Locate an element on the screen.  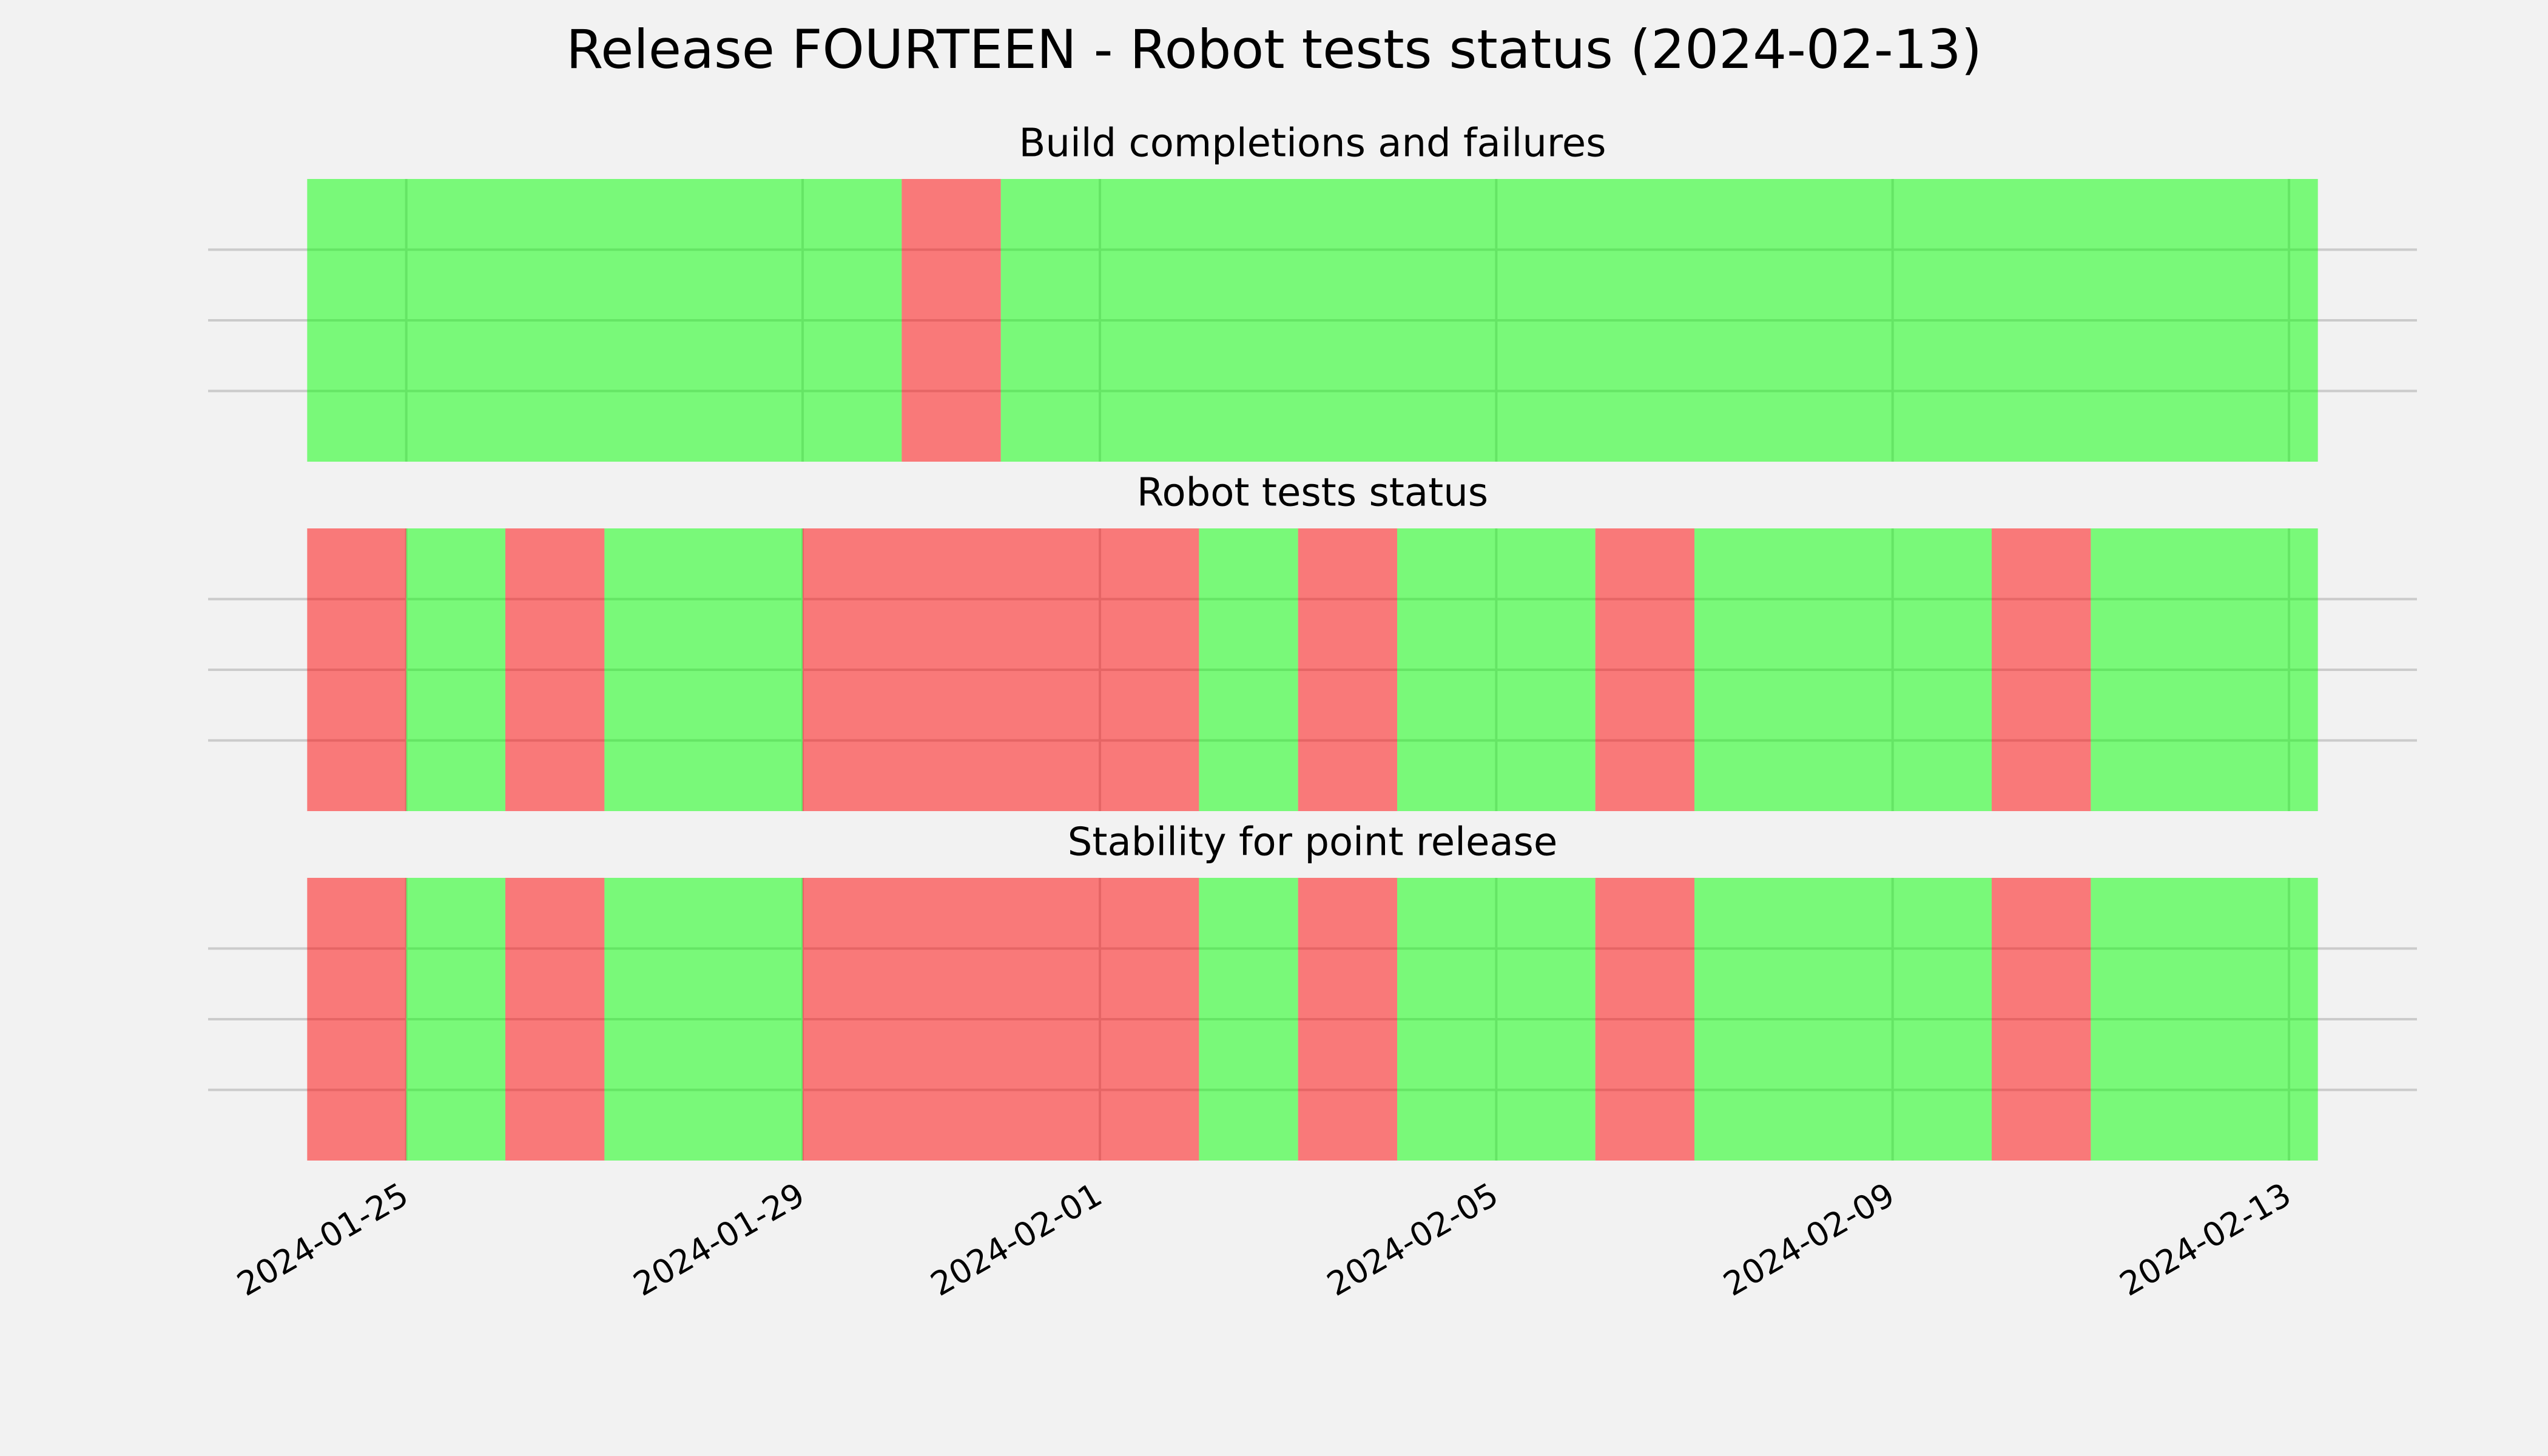
panel-title: Build completions and failures is located at coordinates (1312, 143).